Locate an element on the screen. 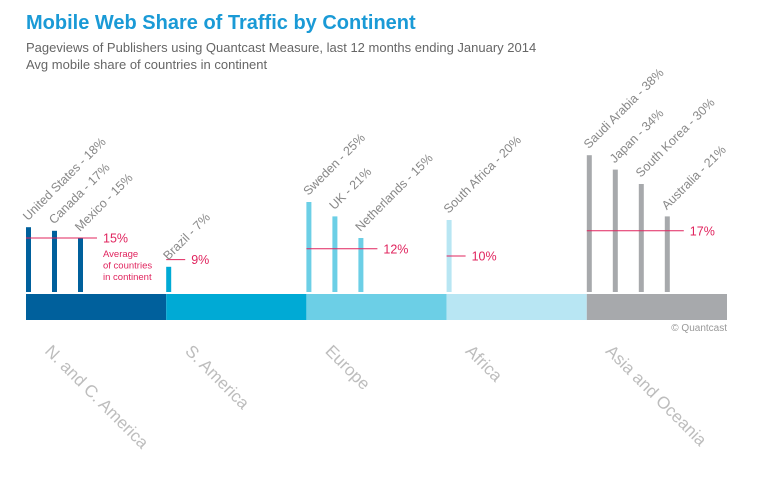 The width and height of the screenshot is (768, 492). average-note-line: of countries is located at coordinates (127, 266).